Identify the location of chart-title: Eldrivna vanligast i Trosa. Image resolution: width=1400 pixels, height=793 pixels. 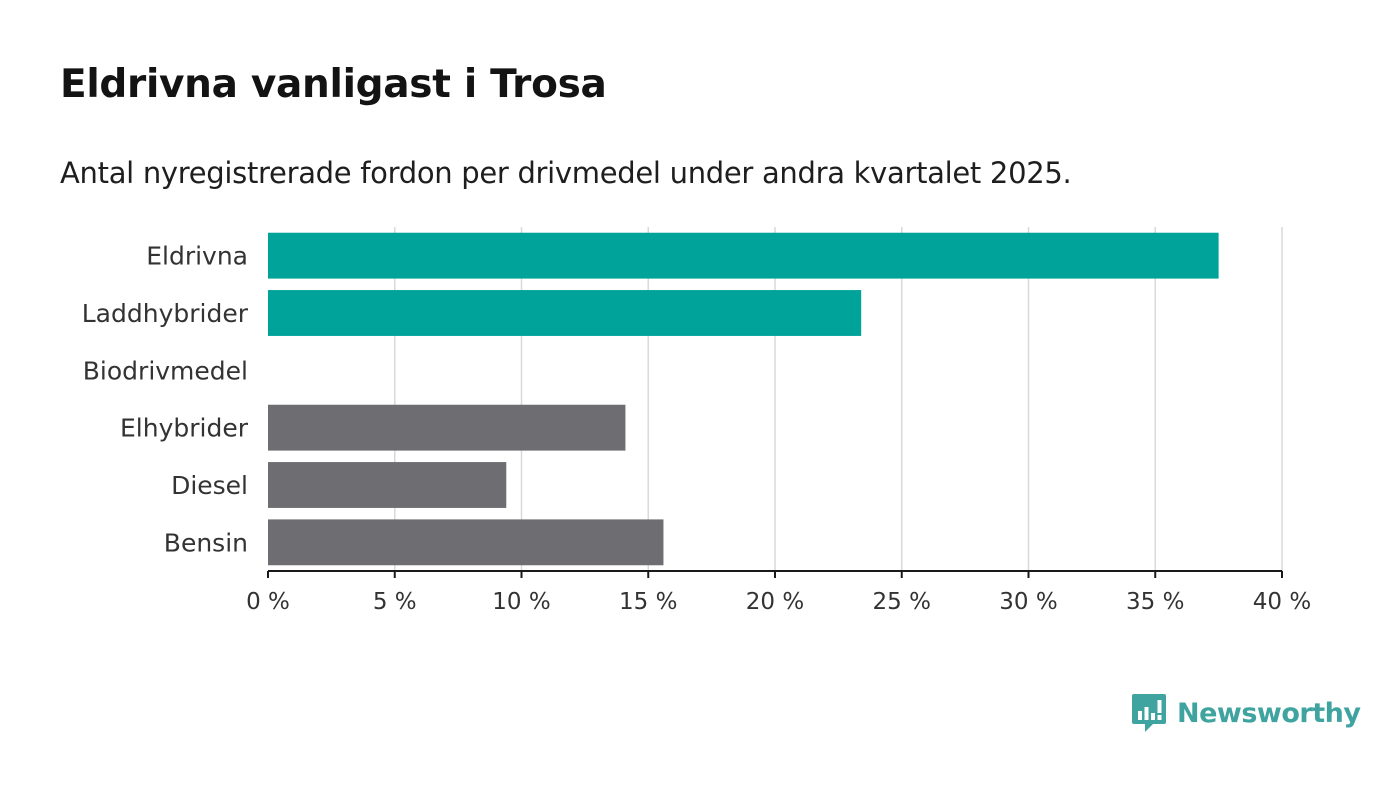
(333, 84).